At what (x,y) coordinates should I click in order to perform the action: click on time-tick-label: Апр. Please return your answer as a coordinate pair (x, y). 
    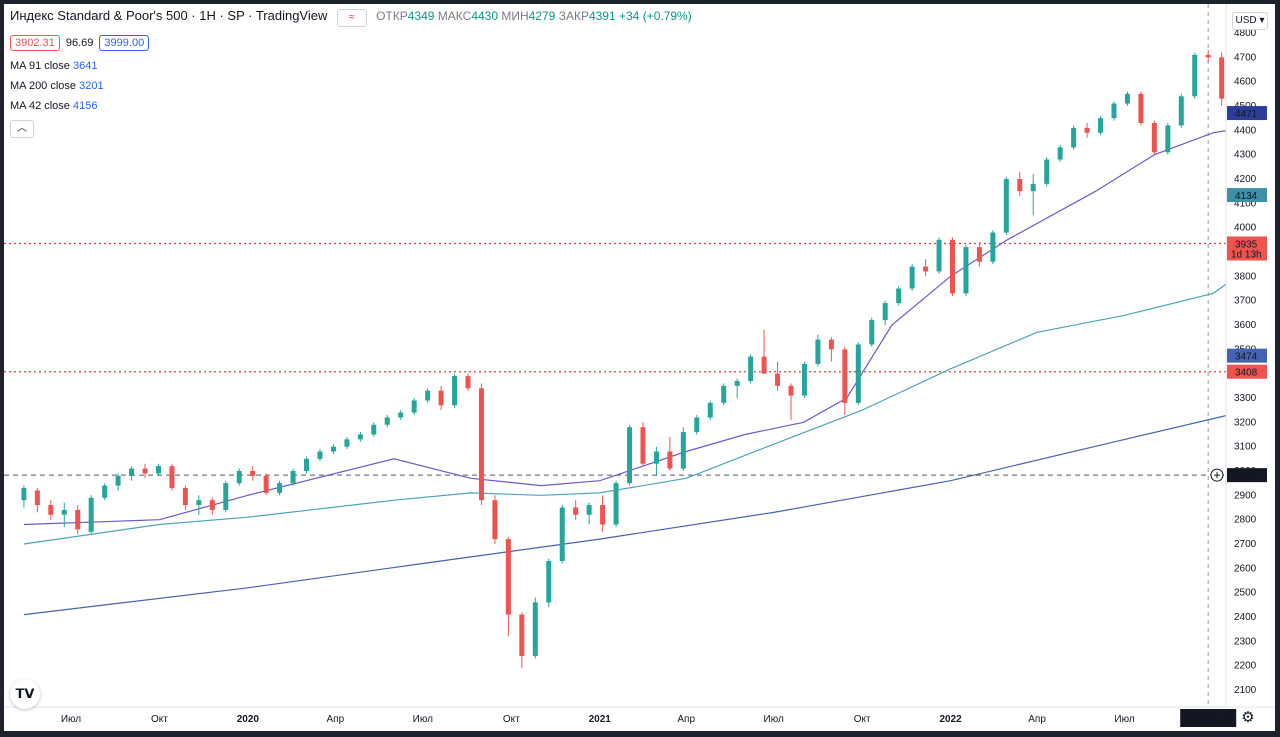
    Looking at the image, I should click on (336, 719).